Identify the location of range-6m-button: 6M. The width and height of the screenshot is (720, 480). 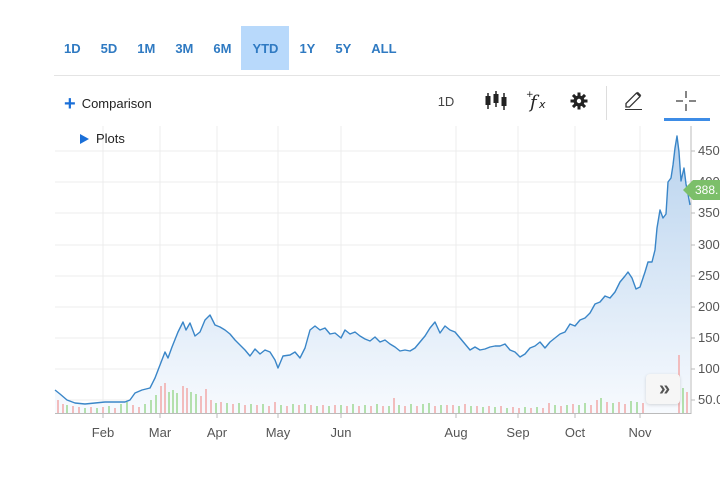
(222, 48).